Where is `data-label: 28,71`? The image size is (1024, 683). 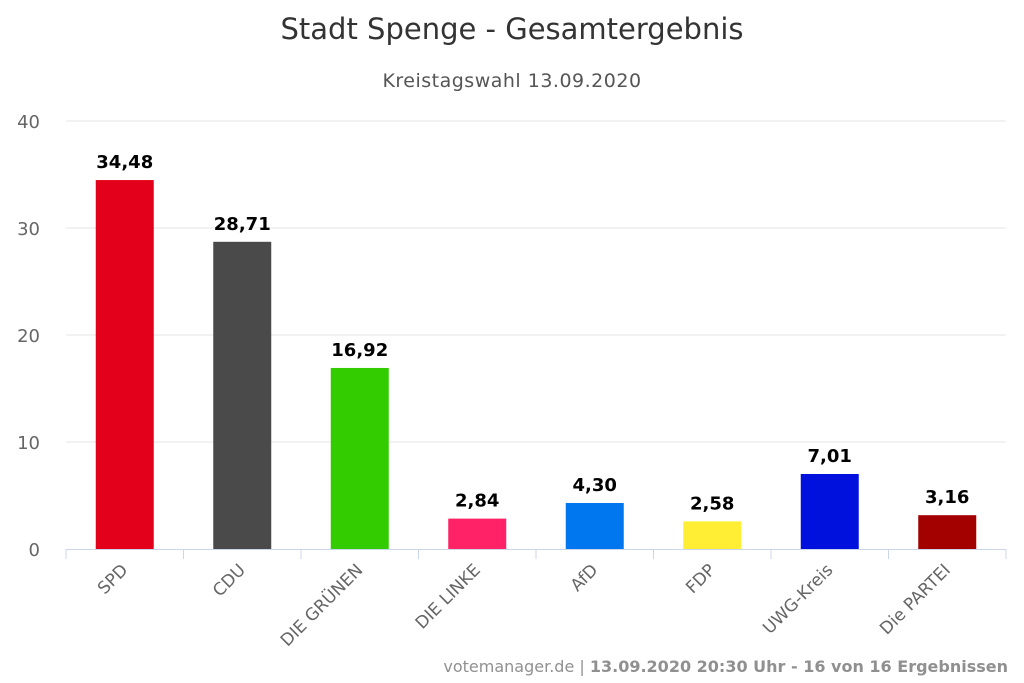
data-label: 28,71 is located at coordinates (242, 224).